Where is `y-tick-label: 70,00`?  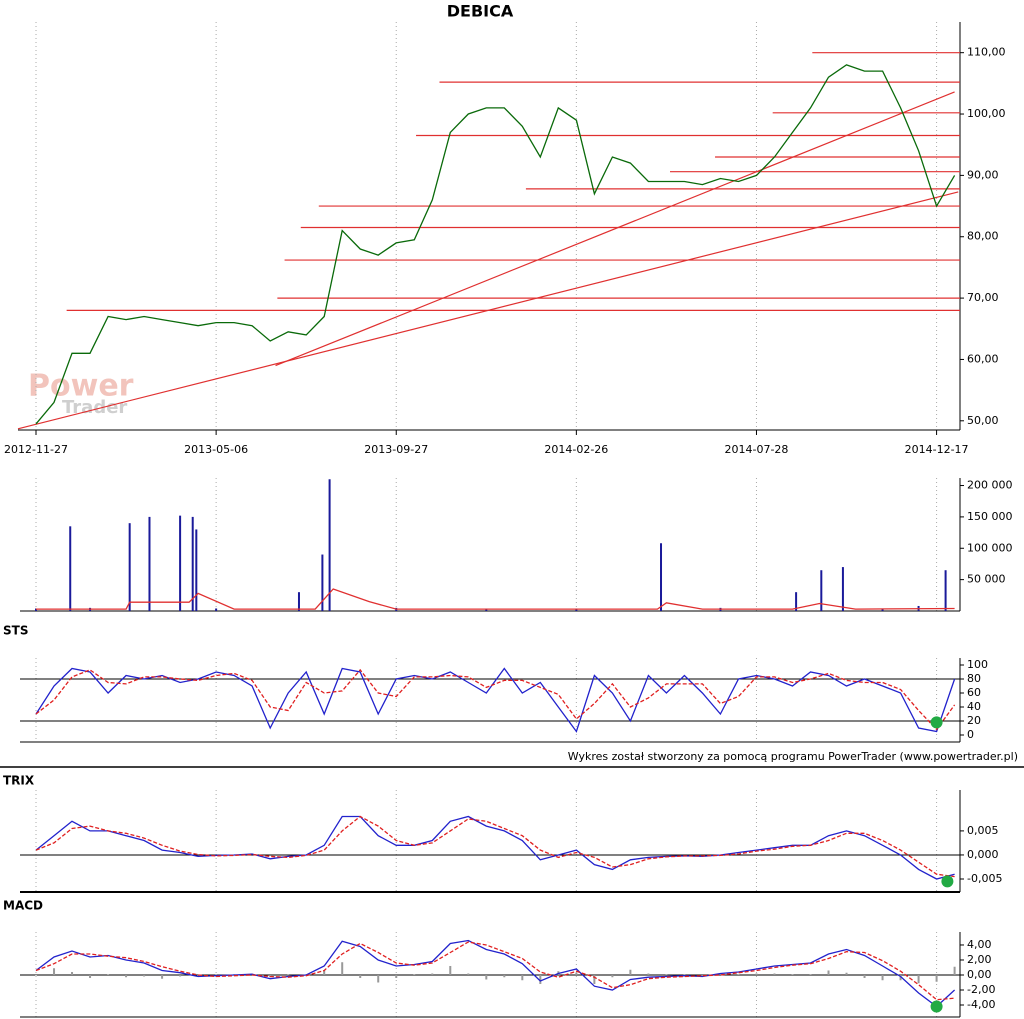
y-tick-label: 70,00 is located at coordinates (983, 297).